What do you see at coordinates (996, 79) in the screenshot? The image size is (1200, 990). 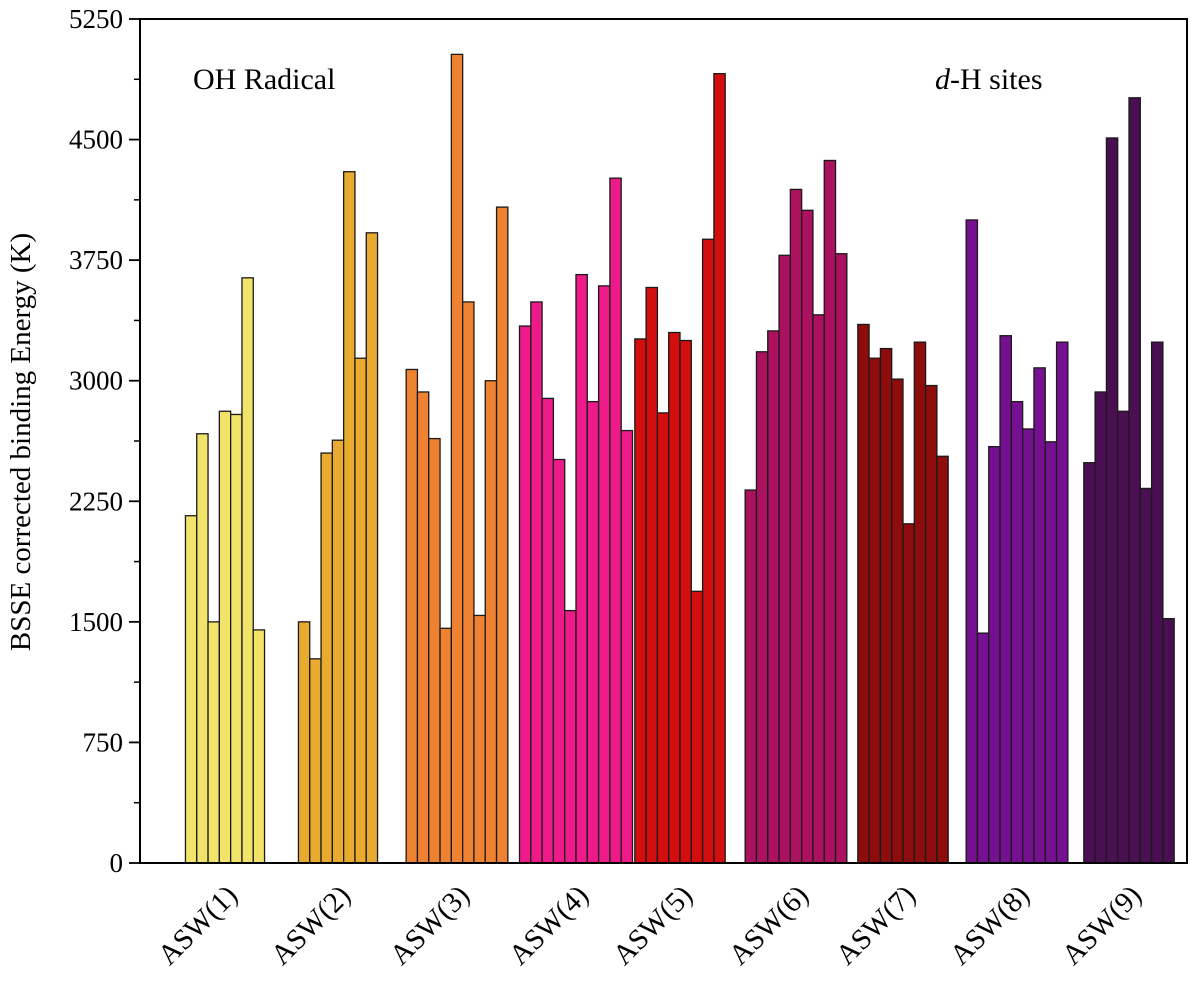 I see `annotation-dh-rest: -H sites` at bounding box center [996, 79].